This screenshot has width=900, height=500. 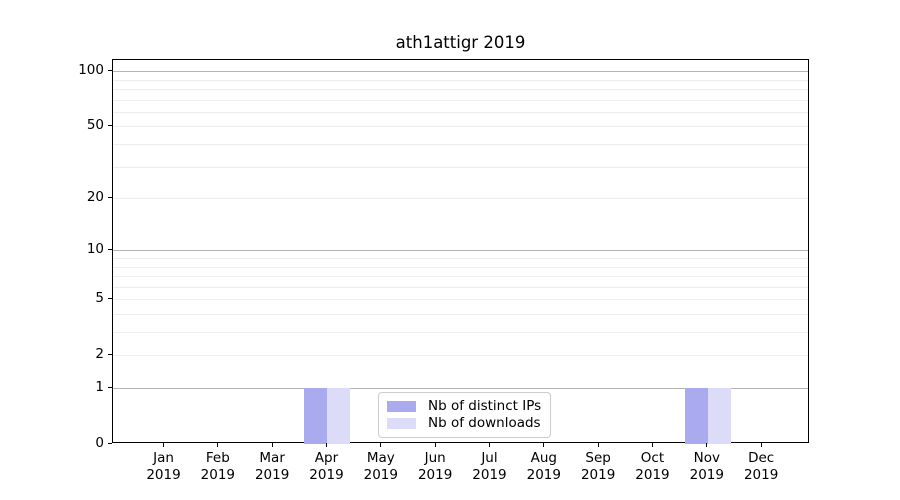 I want to click on legend: Nb of distinct IPs Nb of downloads, so click(x=465, y=415).